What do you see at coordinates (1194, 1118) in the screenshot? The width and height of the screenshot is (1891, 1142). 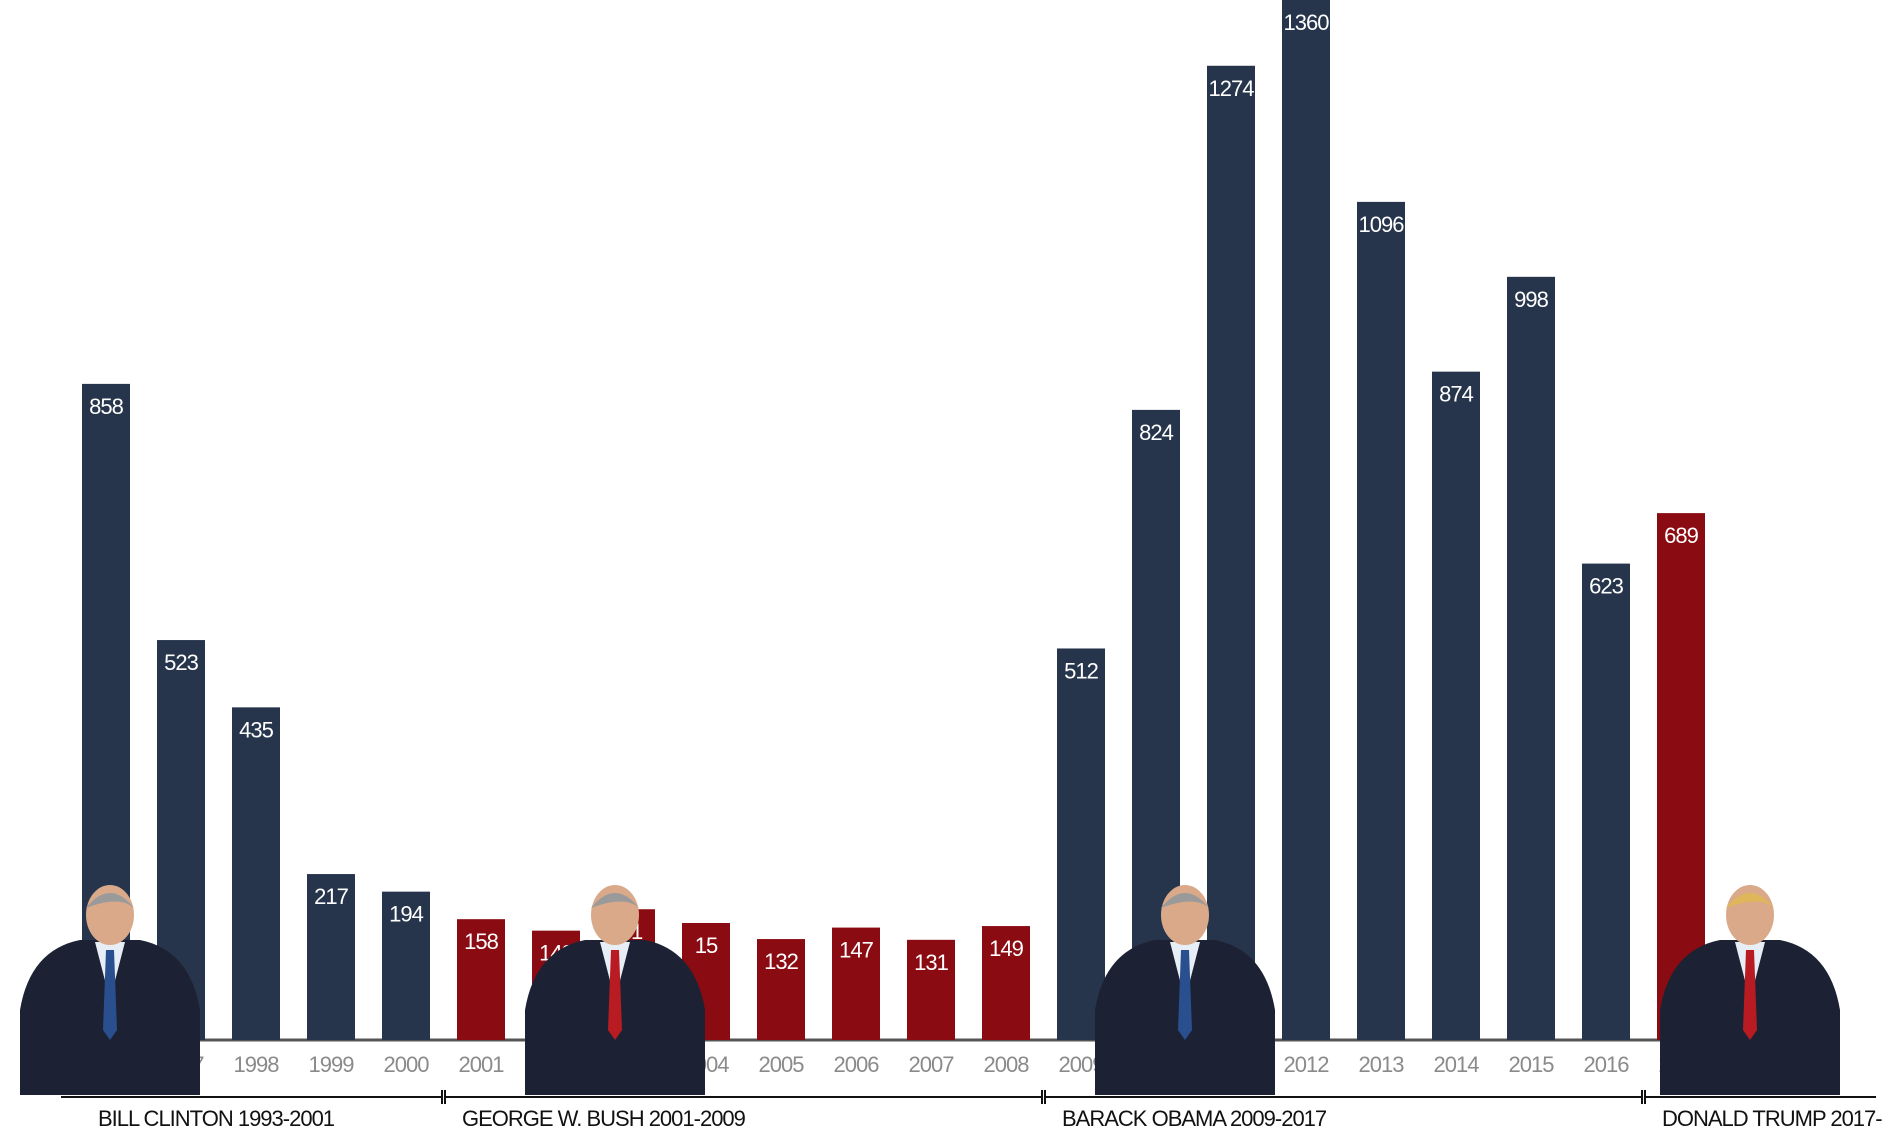 I see `president-label: BARACK OBAMA 2009-2017` at bounding box center [1194, 1118].